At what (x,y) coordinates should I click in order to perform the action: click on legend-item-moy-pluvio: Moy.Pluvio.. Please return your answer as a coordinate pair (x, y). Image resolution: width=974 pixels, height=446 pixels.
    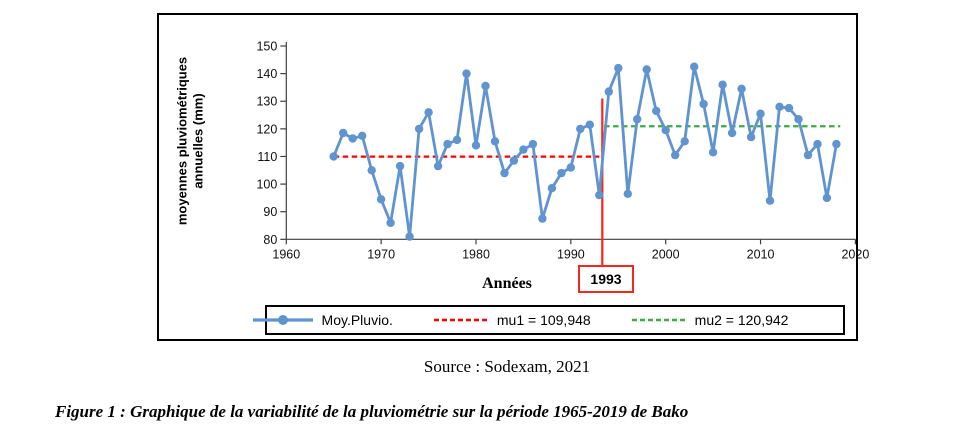
    Looking at the image, I should click on (322, 320).